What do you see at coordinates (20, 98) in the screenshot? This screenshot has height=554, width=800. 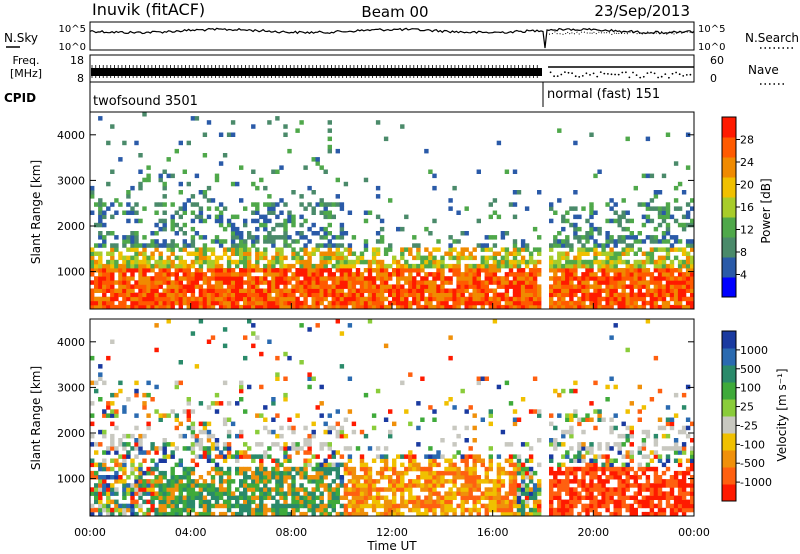 I see `cpid-label: CPID` at bounding box center [20, 98].